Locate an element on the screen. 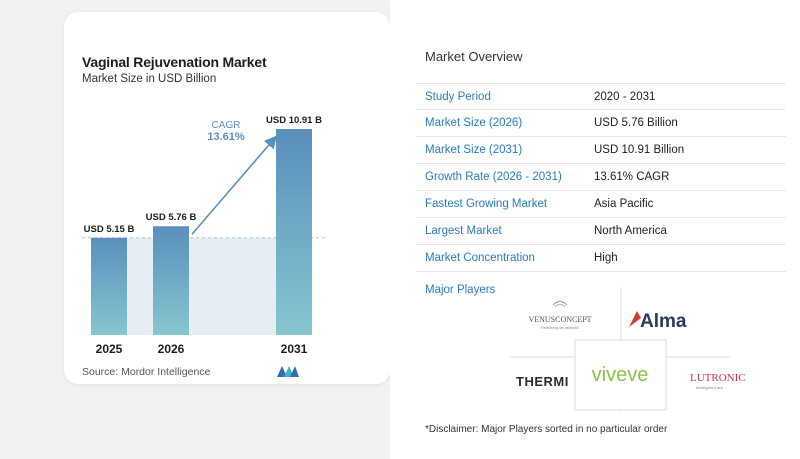 The image size is (800, 459). mordor-logo-icon is located at coordinates (288, 371).